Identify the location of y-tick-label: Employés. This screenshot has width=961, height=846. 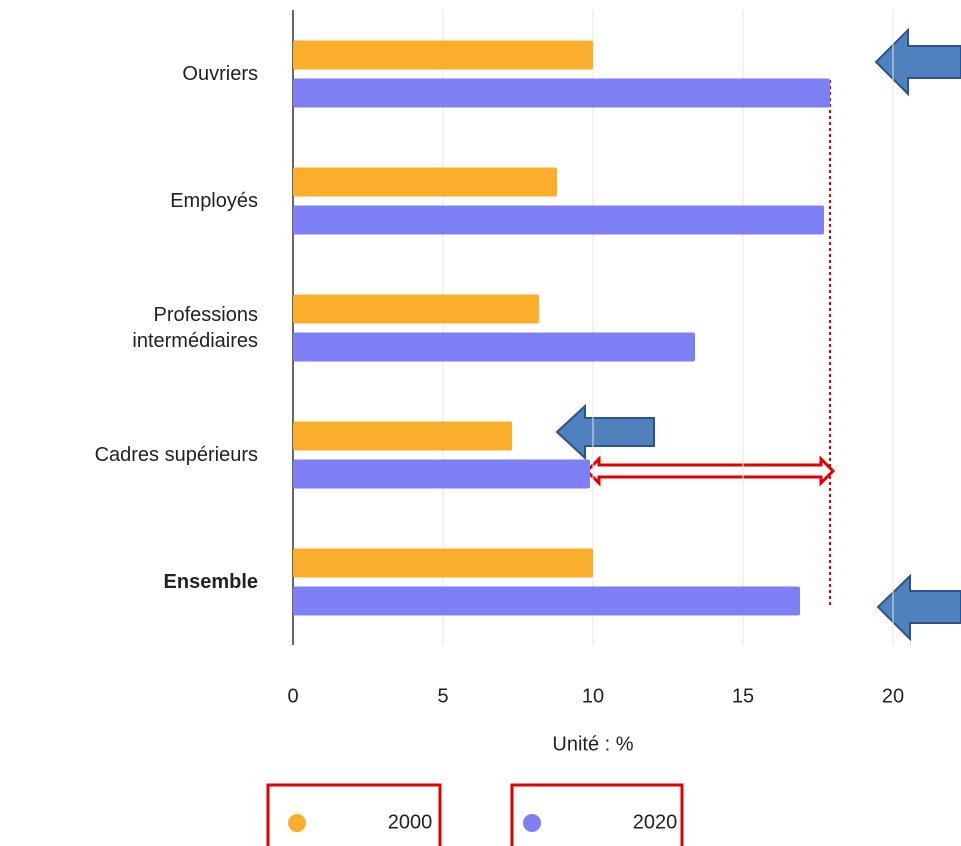
(214, 200).